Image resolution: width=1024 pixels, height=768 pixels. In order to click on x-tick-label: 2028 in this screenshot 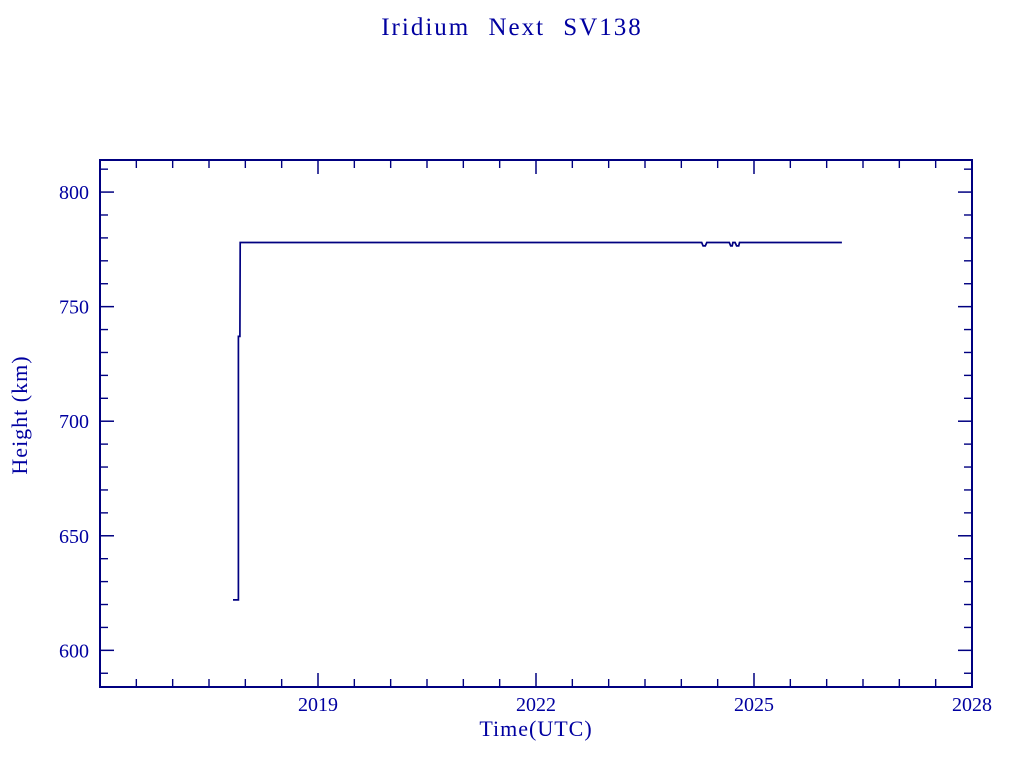, I will do `click(972, 705)`.